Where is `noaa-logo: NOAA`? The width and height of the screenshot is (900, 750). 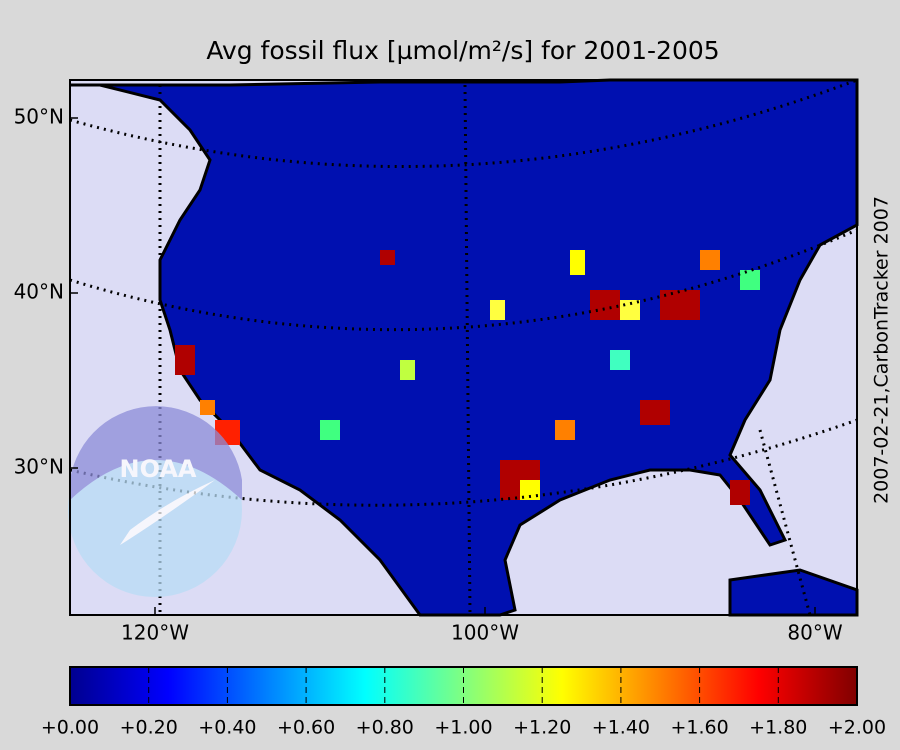
noaa-logo: NOAA is located at coordinates (155, 501).